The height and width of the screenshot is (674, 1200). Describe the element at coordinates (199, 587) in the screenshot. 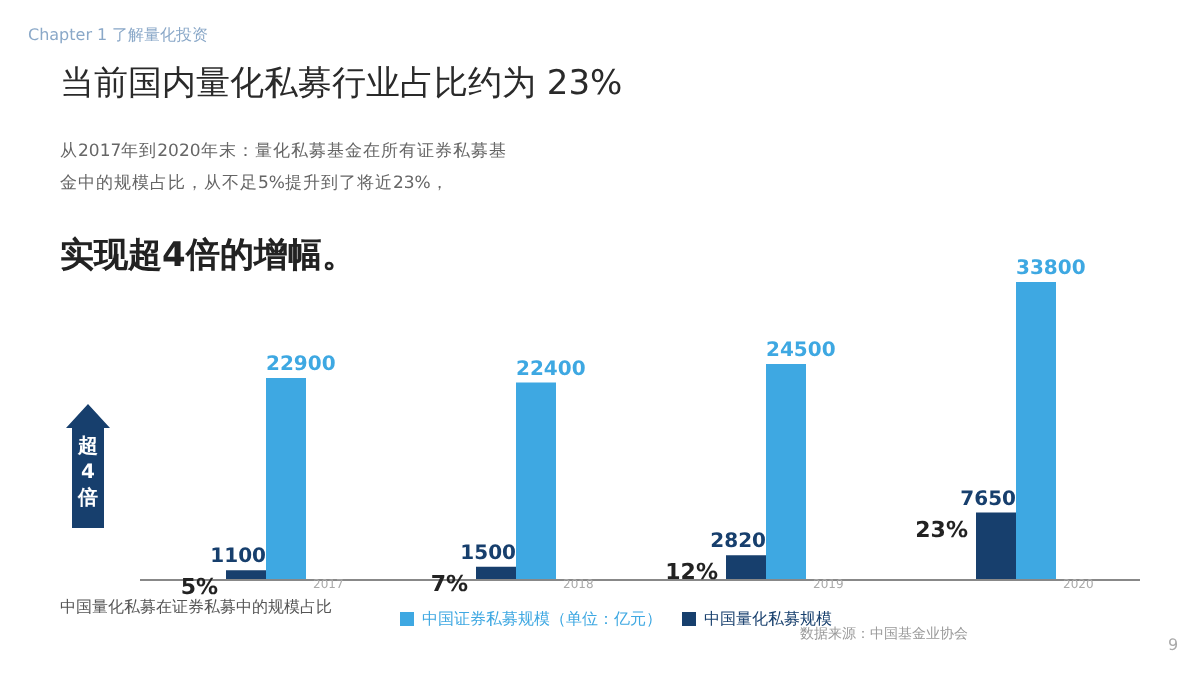

I see `annotation: 5%` at that location.